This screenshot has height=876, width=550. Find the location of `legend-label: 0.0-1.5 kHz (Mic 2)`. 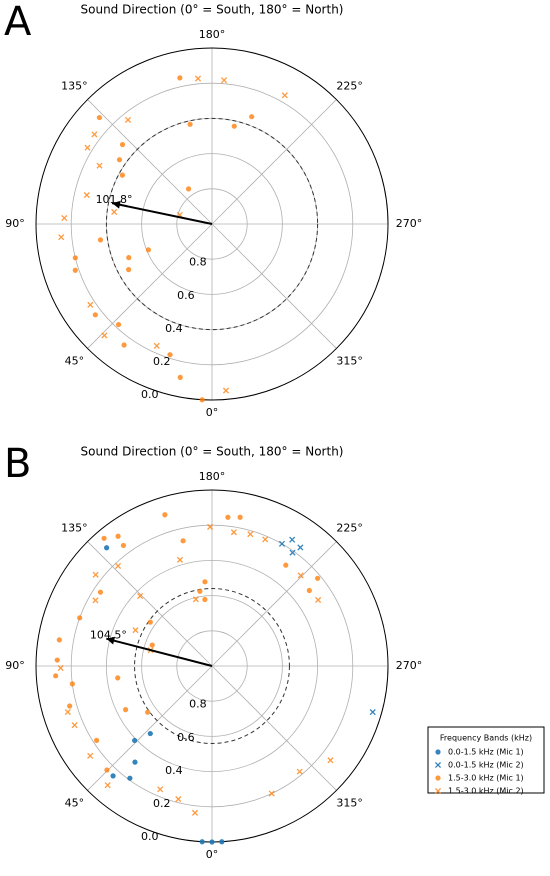

legend-label: 0.0-1.5 kHz (Mic 2) is located at coordinates (486, 765).